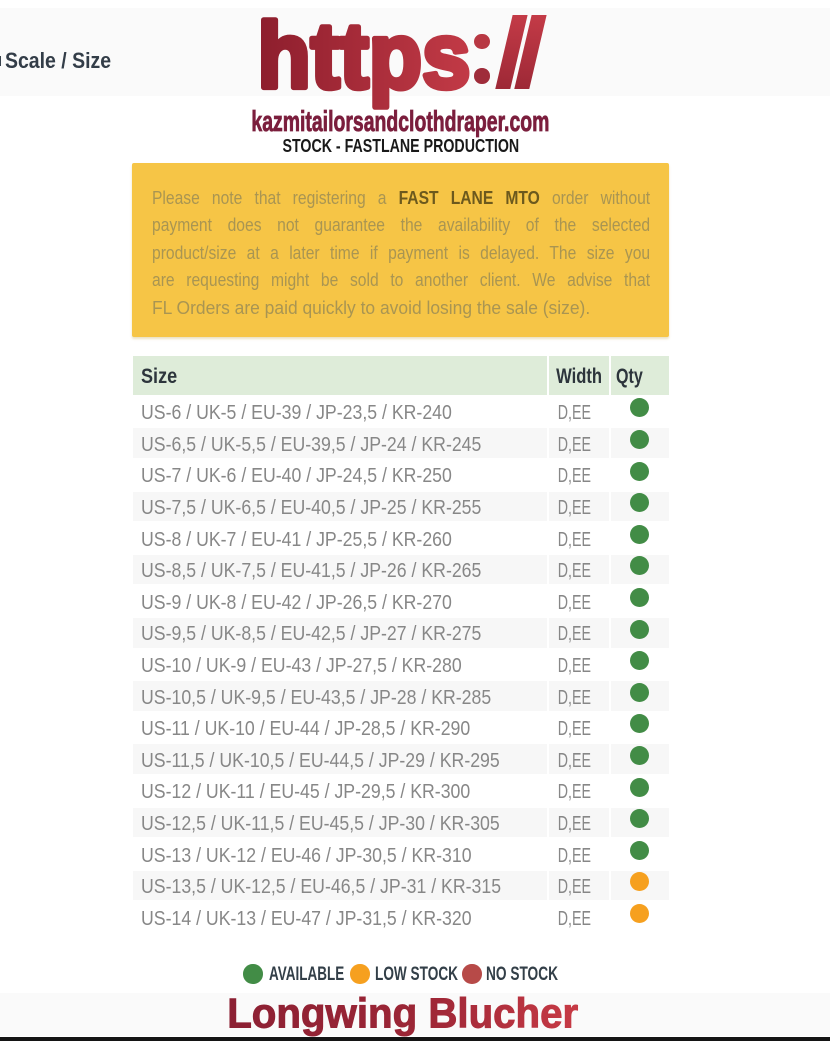  What do you see at coordinates (364, 55) in the screenshot?
I see `svg-text: https` at bounding box center [364, 55].